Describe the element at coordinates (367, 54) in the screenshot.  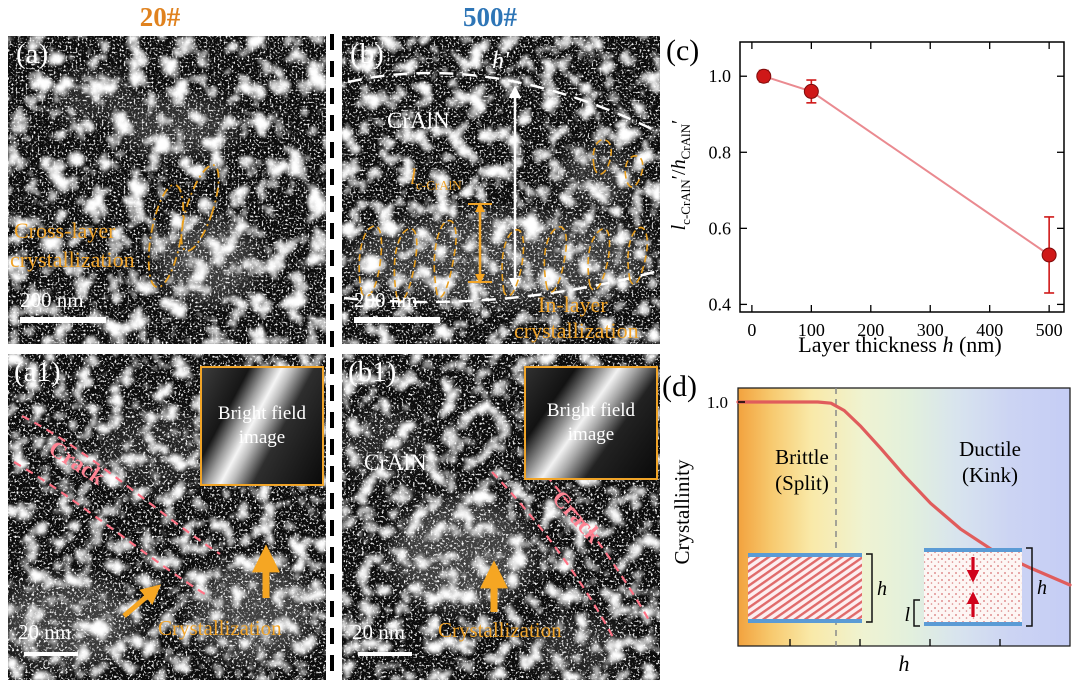
I see `panel-b-tag: (b)` at that location.